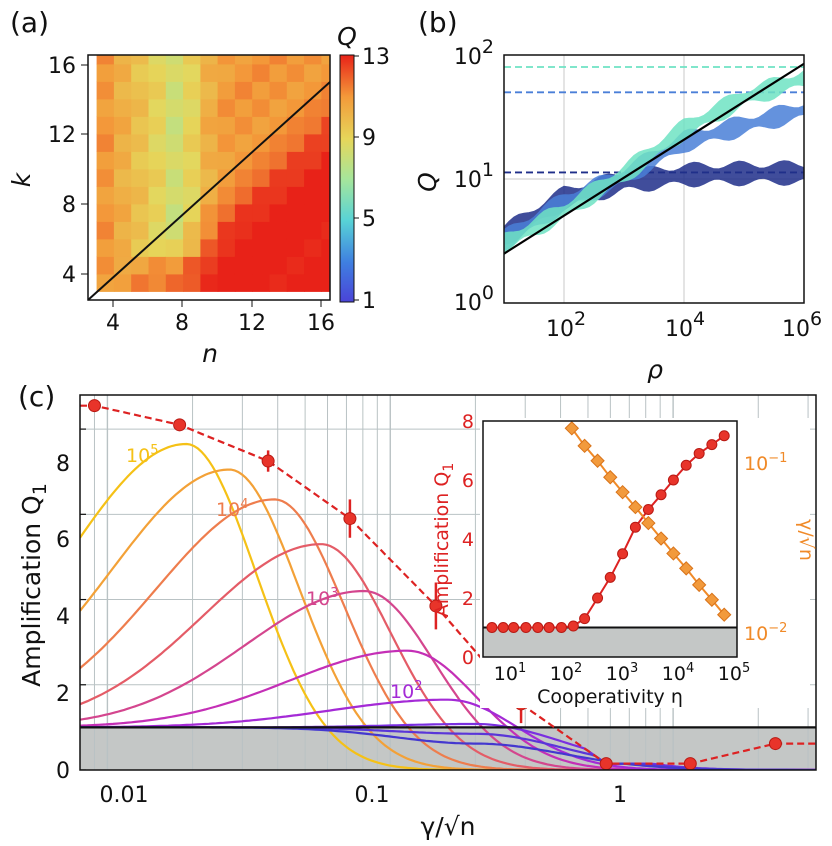 The width and height of the screenshot is (832, 846). What do you see at coordinates (678, 673) in the screenshot?
I see `inset-xtick-label: 10⁴` at bounding box center [678, 673].